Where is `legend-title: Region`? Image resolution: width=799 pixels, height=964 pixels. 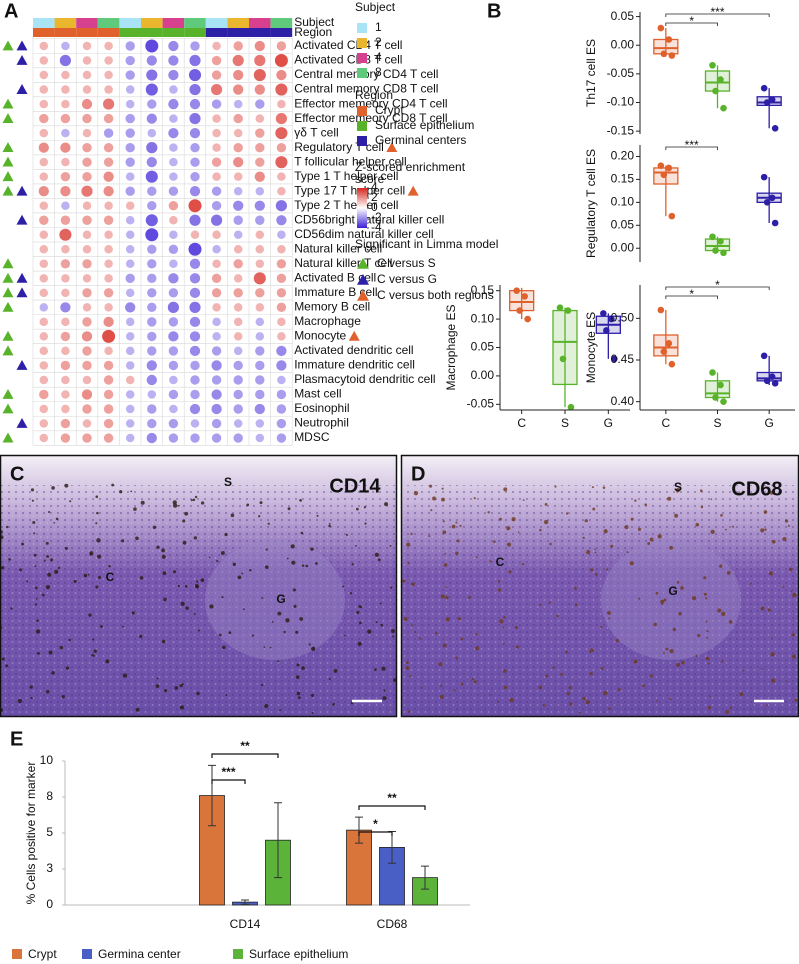
legend-title: Region is located at coordinates (374, 95).